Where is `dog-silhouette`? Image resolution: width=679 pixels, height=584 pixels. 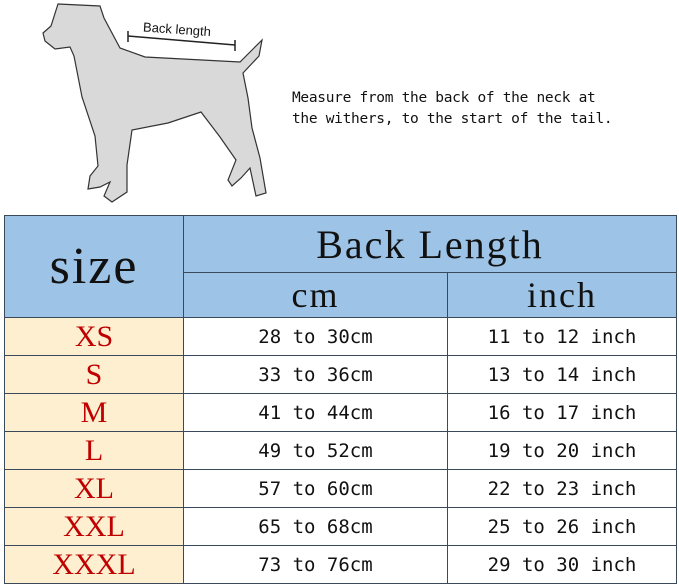 dog-silhouette is located at coordinates (154, 103).